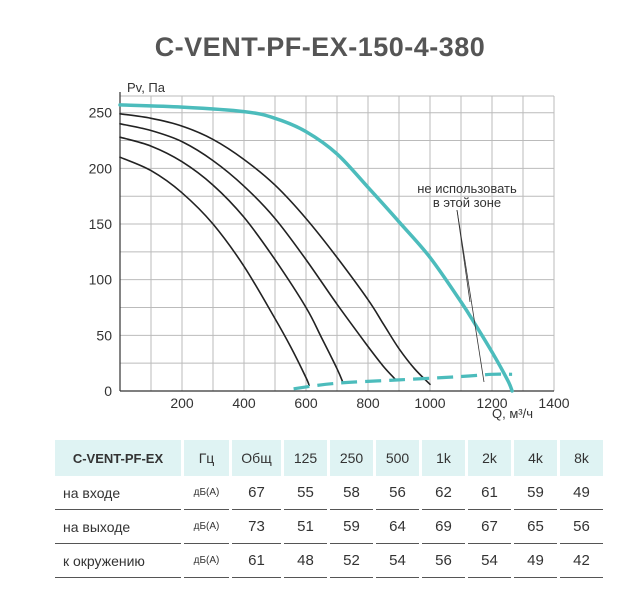  What do you see at coordinates (489, 458) in the screenshot?
I see `table-header-cell: 2k` at bounding box center [489, 458].